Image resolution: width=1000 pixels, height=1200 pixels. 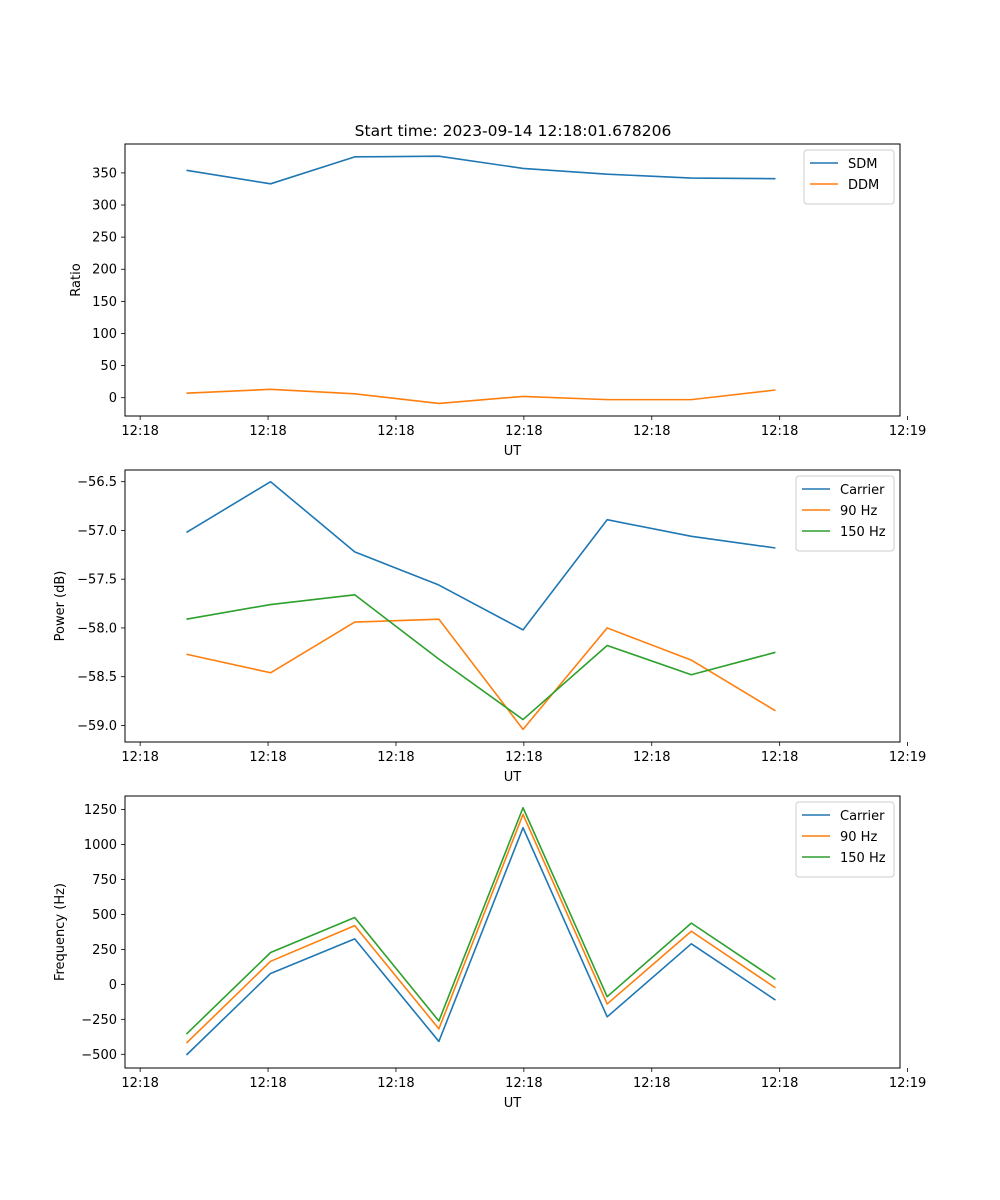 What do you see at coordinates (100, 810) in the screenshot?
I see `y-tick-label: 1250` at bounding box center [100, 810].